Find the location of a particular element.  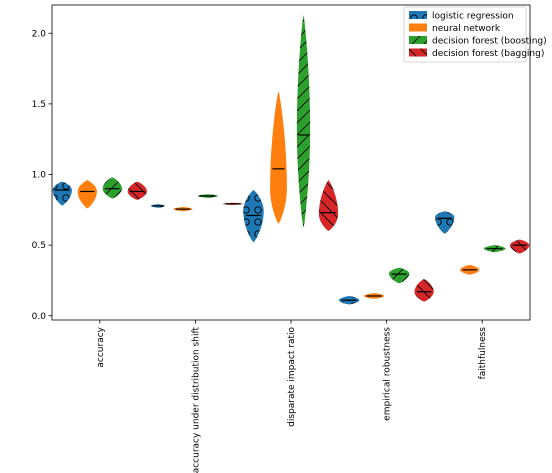

legend-label: logistic regression is located at coordinates (473, 17).